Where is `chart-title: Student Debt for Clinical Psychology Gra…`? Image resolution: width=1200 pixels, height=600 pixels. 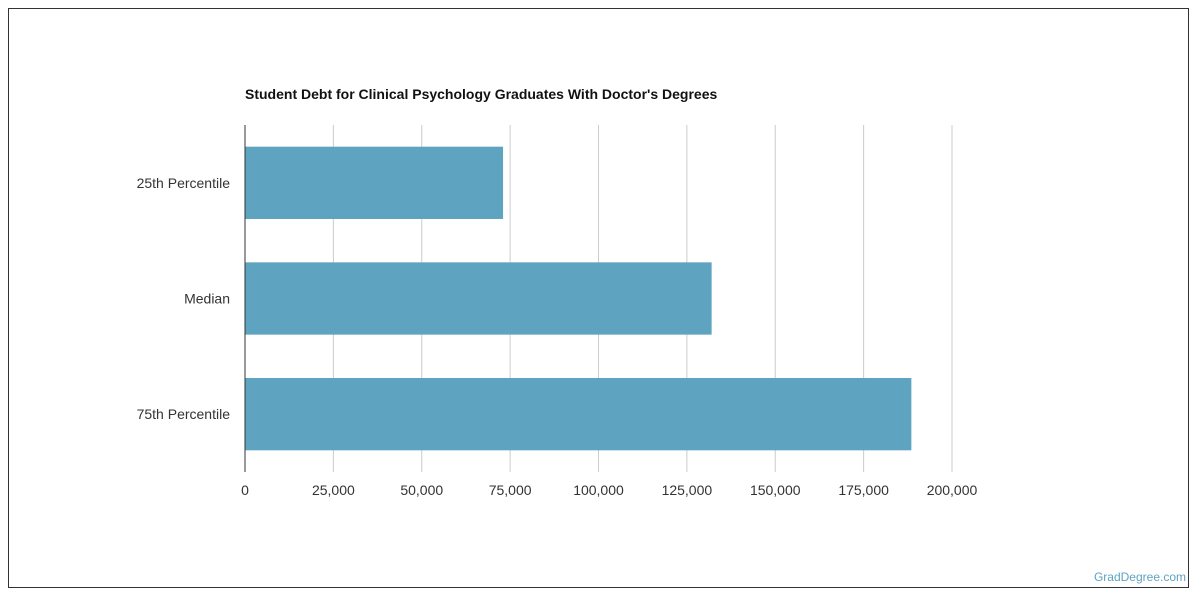
chart-title: Student Debt for Clinical Psychology Gra… is located at coordinates (481, 94).